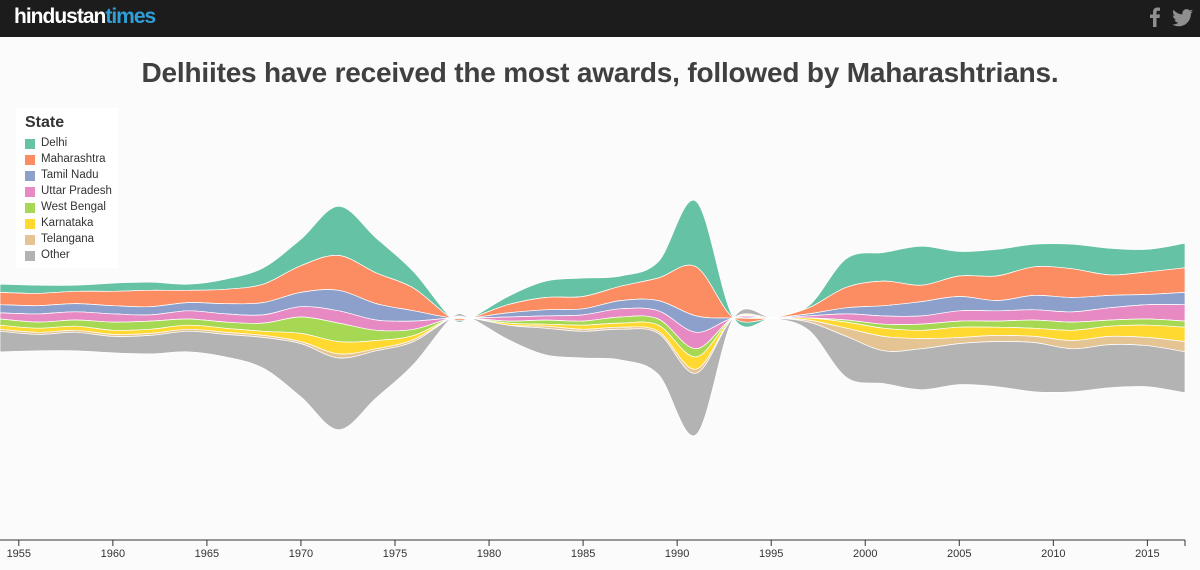  What do you see at coordinates (130, 16) in the screenshot?
I see `logo-text-times: times` at bounding box center [130, 16].